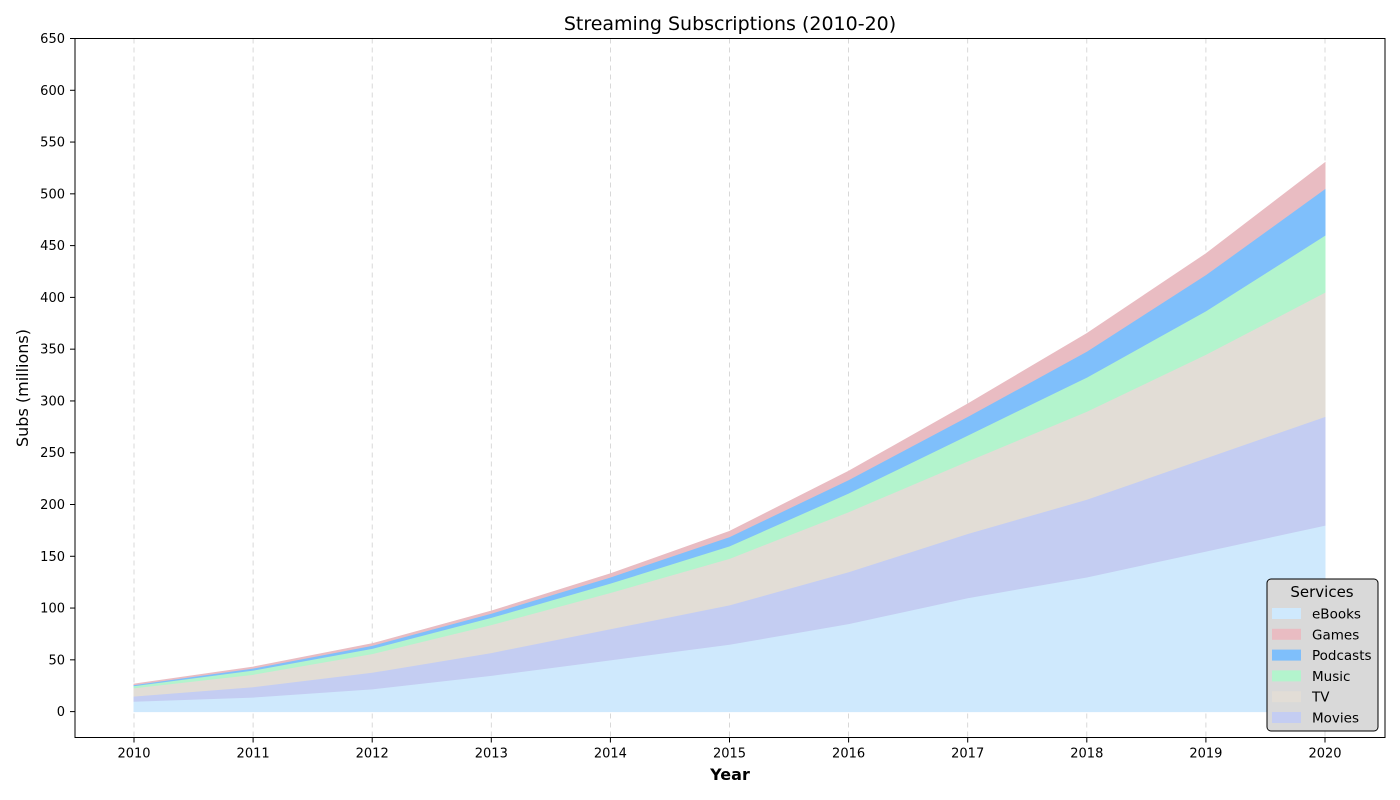 The height and width of the screenshot is (800, 1400). Describe the element at coordinates (52, 350) in the screenshot. I see `y-tick-label-350: 350` at that location.